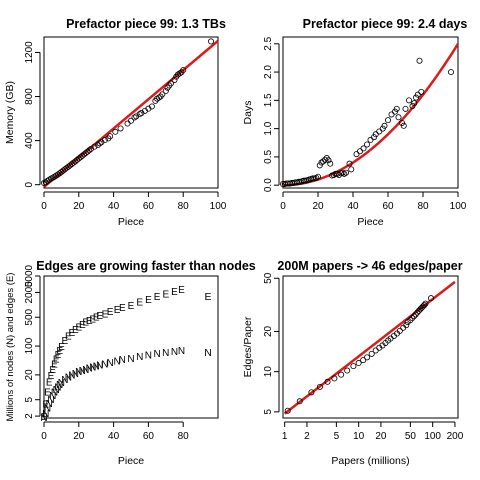 This screenshot has height=480, width=480. Describe the element at coordinates (79, 436) in the screenshot. I see `x-tick-label: 20` at that location.